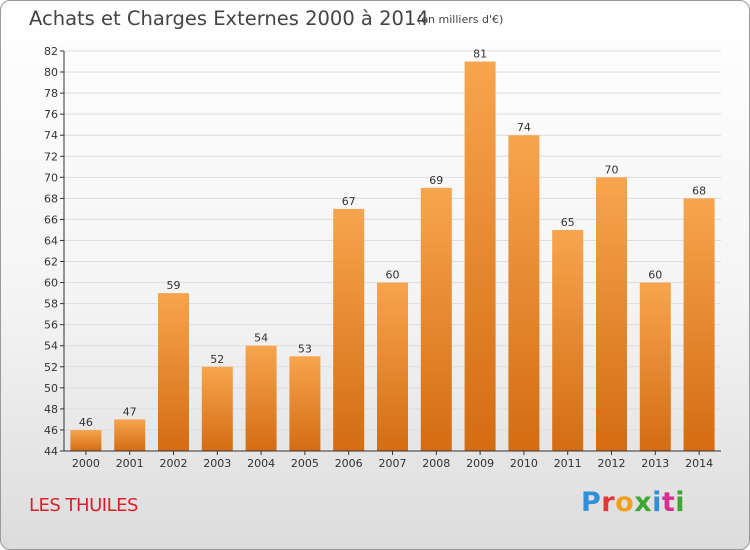  What do you see at coordinates (392, 366) in the screenshot?
I see `bar-2007` at bounding box center [392, 366].